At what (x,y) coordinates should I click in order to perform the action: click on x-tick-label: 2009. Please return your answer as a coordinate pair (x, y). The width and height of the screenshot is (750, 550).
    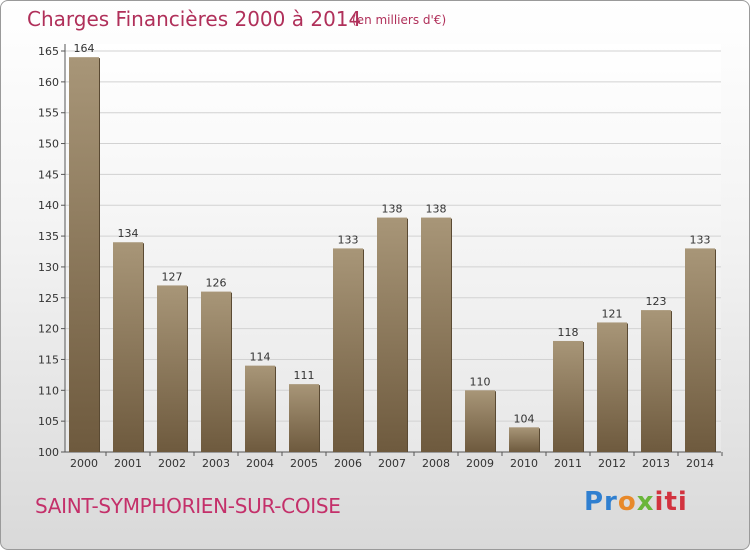
    Looking at the image, I should click on (480, 463).